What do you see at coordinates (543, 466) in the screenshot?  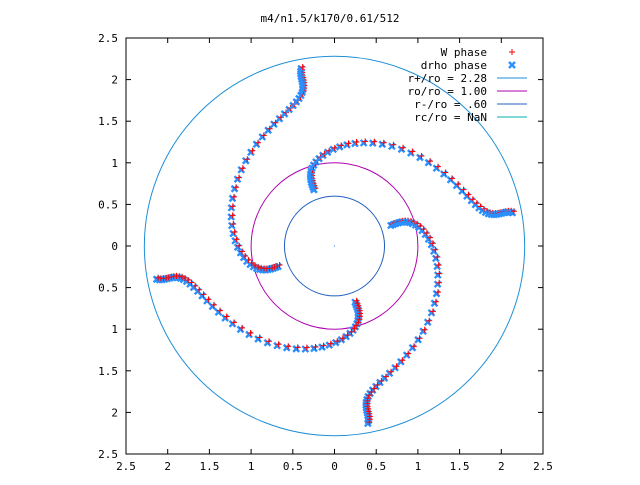 I see `x-tick-label: 2.5` at bounding box center [543, 466].